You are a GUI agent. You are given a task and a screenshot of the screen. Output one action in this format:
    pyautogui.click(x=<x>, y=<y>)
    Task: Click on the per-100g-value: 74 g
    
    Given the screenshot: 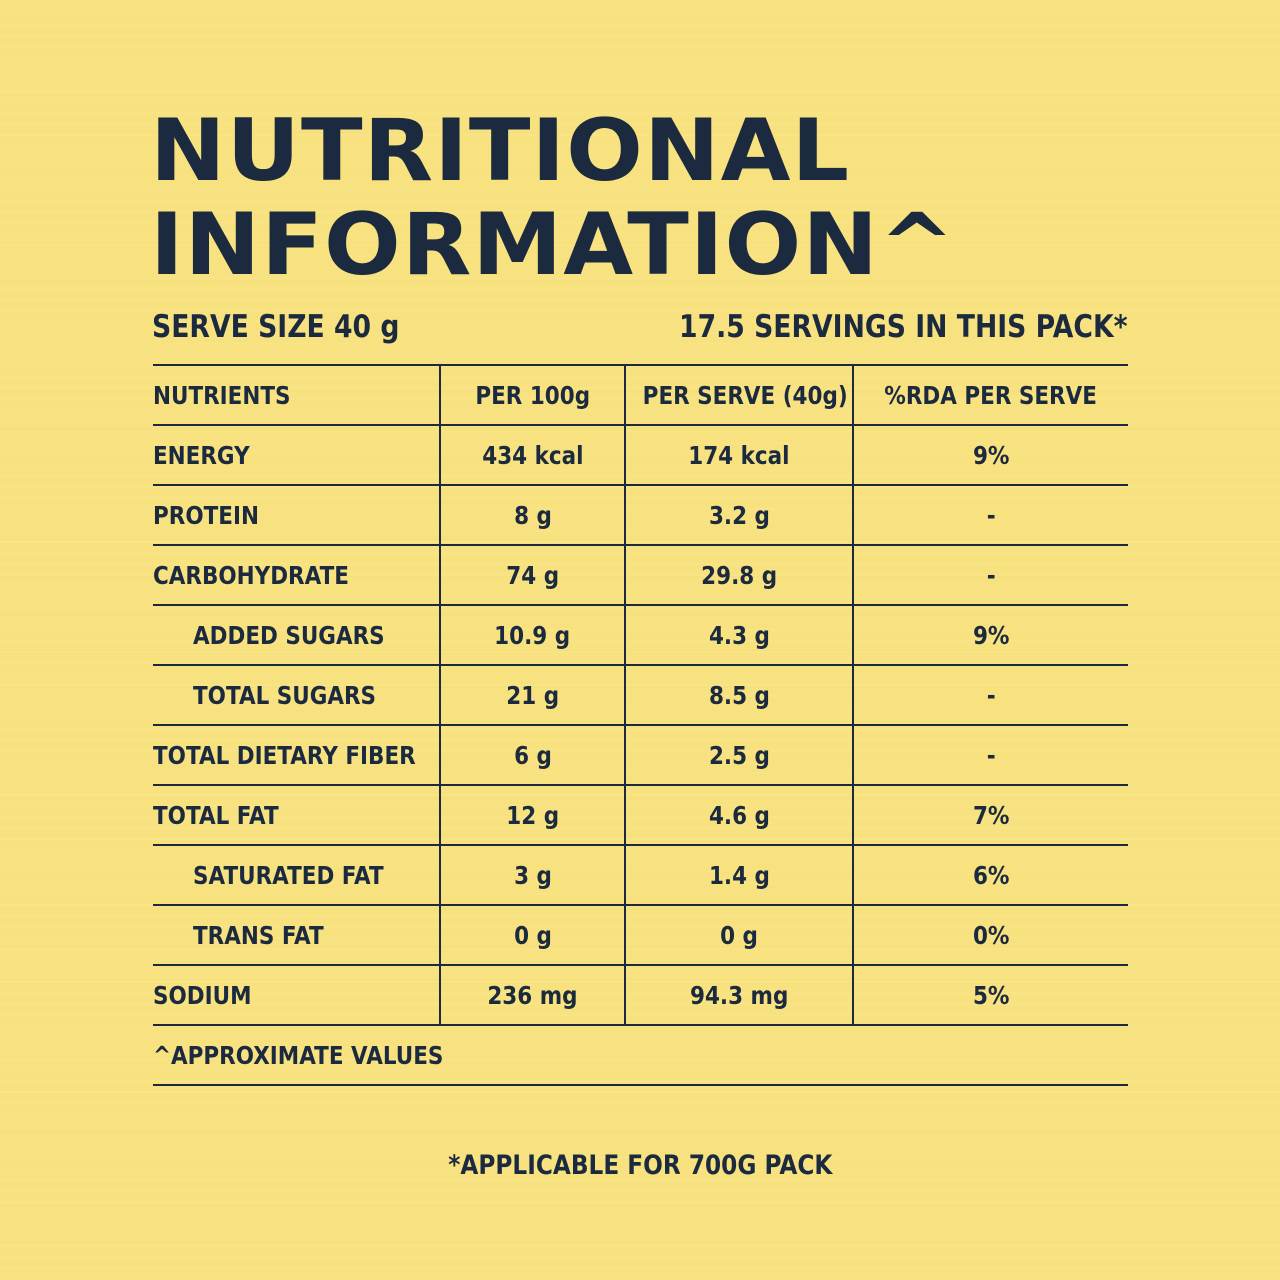 What is the action you would take?
    pyautogui.click(x=532, y=575)
    